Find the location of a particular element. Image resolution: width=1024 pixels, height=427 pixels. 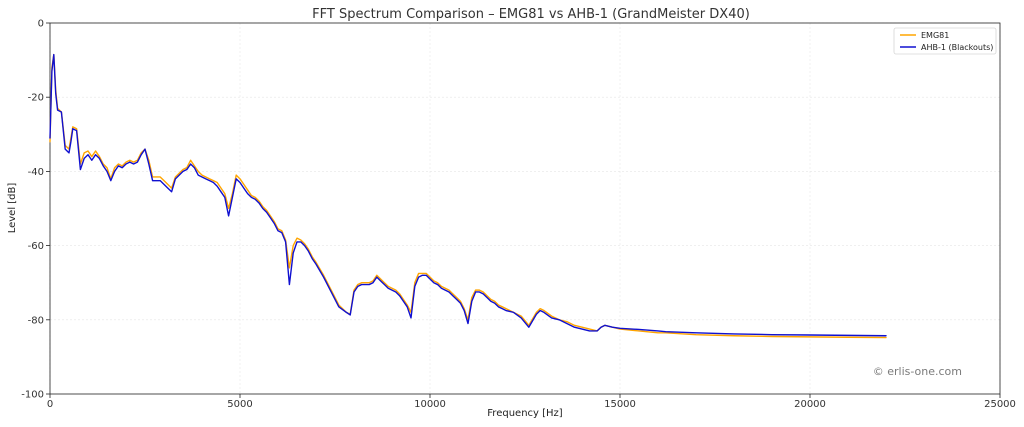

x-axis-title: Frequency [Hz] is located at coordinates (525, 413).